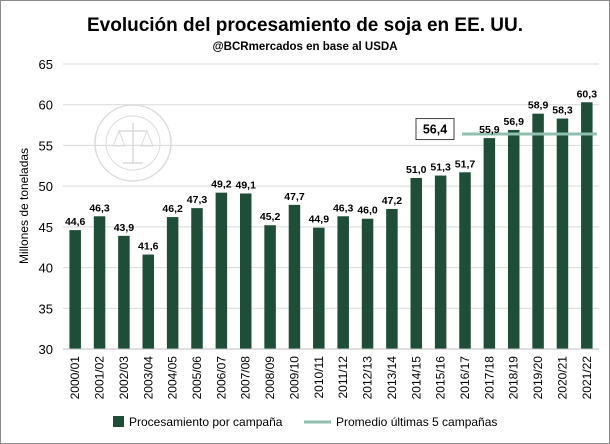 This screenshot has width=610, height=444. Describe the element at coordinates (562, 378) in the screenshot. I see `x-tick-label: 2020/21` at that location.